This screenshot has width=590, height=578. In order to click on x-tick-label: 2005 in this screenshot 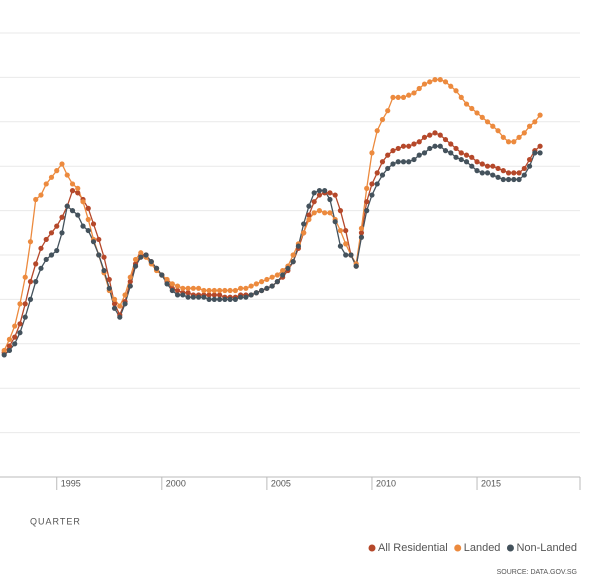, I will do `click(281, 483)`.